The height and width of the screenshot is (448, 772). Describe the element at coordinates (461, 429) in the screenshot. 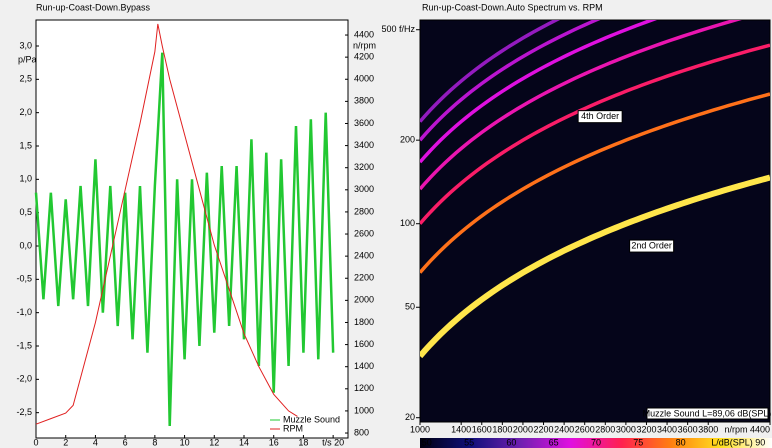

I see `x-tick-label: 1400` at that location.